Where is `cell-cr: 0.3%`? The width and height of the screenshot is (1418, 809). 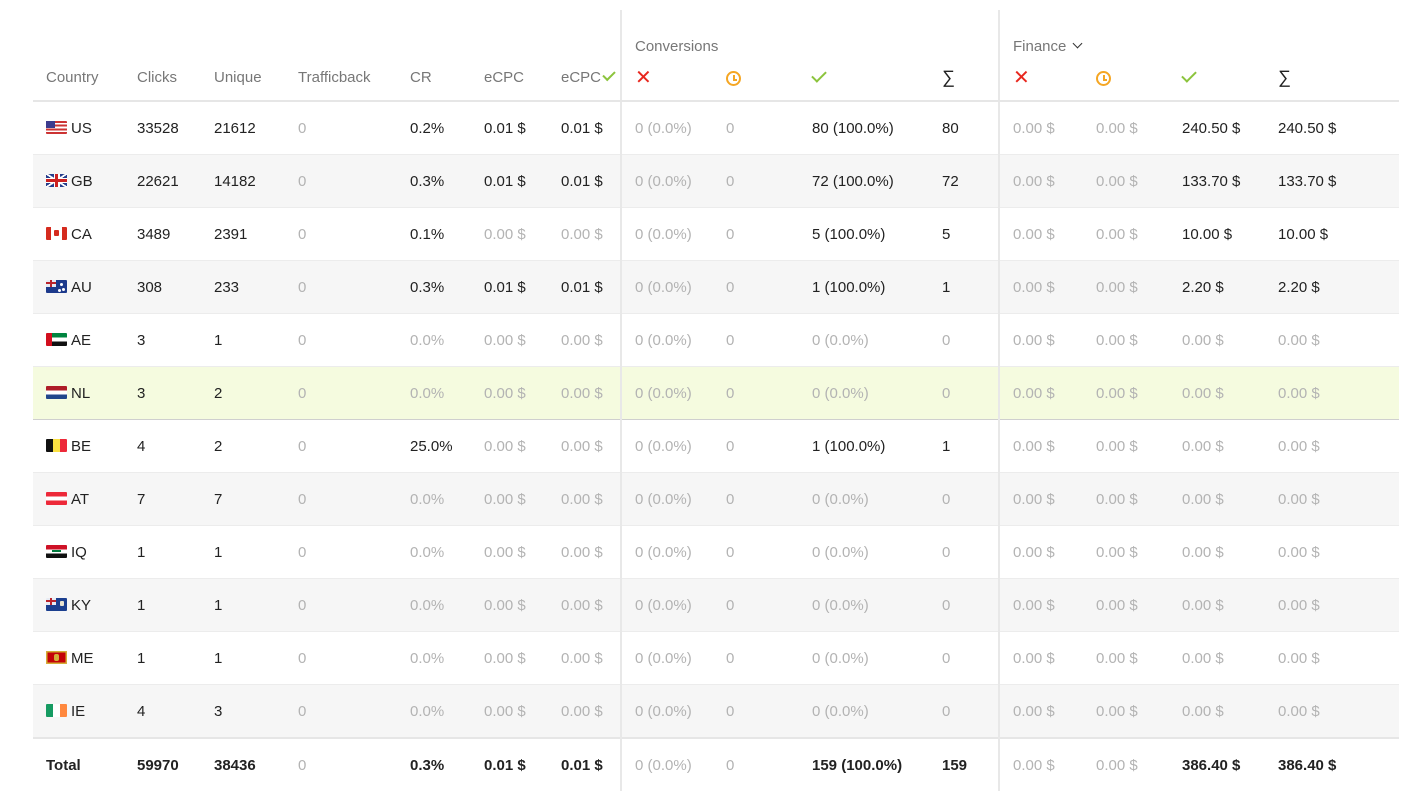 cell-cr: 0.3% is located at coordinates (434, 181).